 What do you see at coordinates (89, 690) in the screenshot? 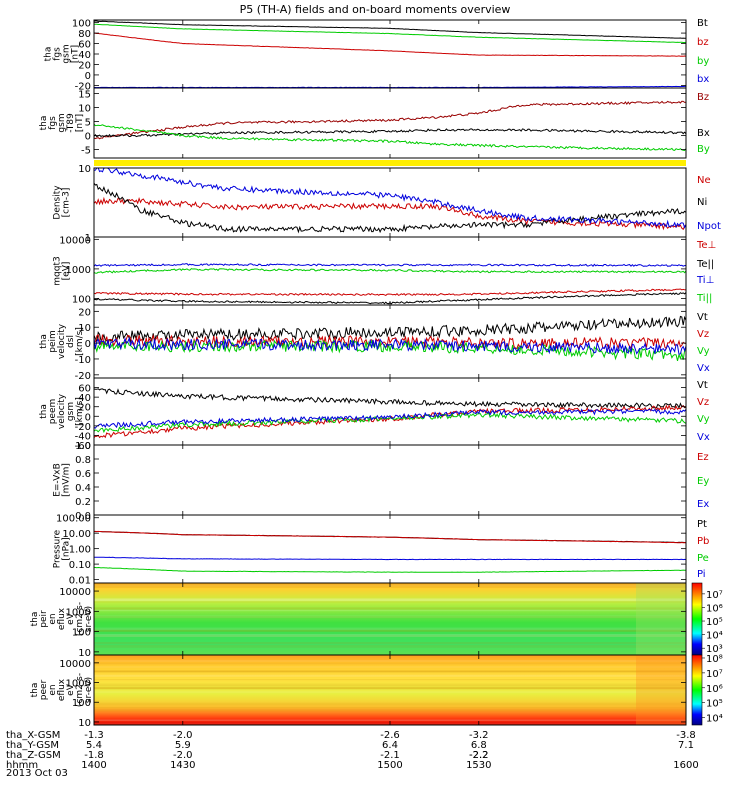
I see `y-axis-label: sr-eV)` at bounding box center [89, 690].